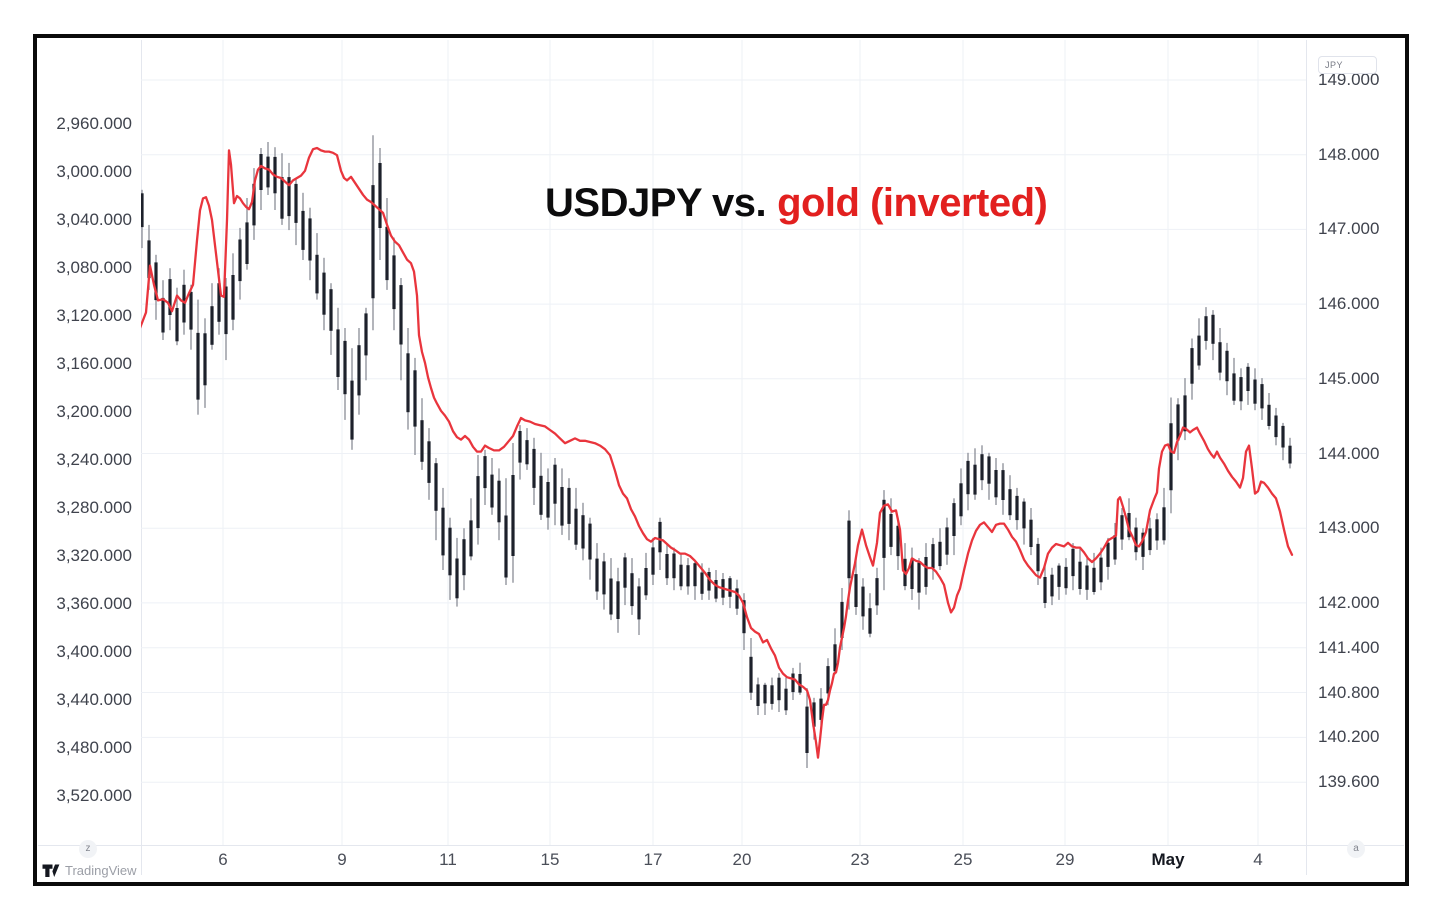  Describe the element at coordinates (94, 267) in the screenshot. I see `left-price-tick-label: 3,080.000` at that location.